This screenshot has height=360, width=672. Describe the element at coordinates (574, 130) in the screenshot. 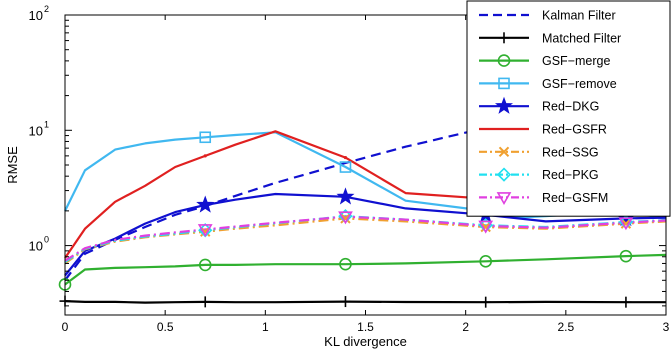

I see `legend-label: Red−GSFR` at that location.